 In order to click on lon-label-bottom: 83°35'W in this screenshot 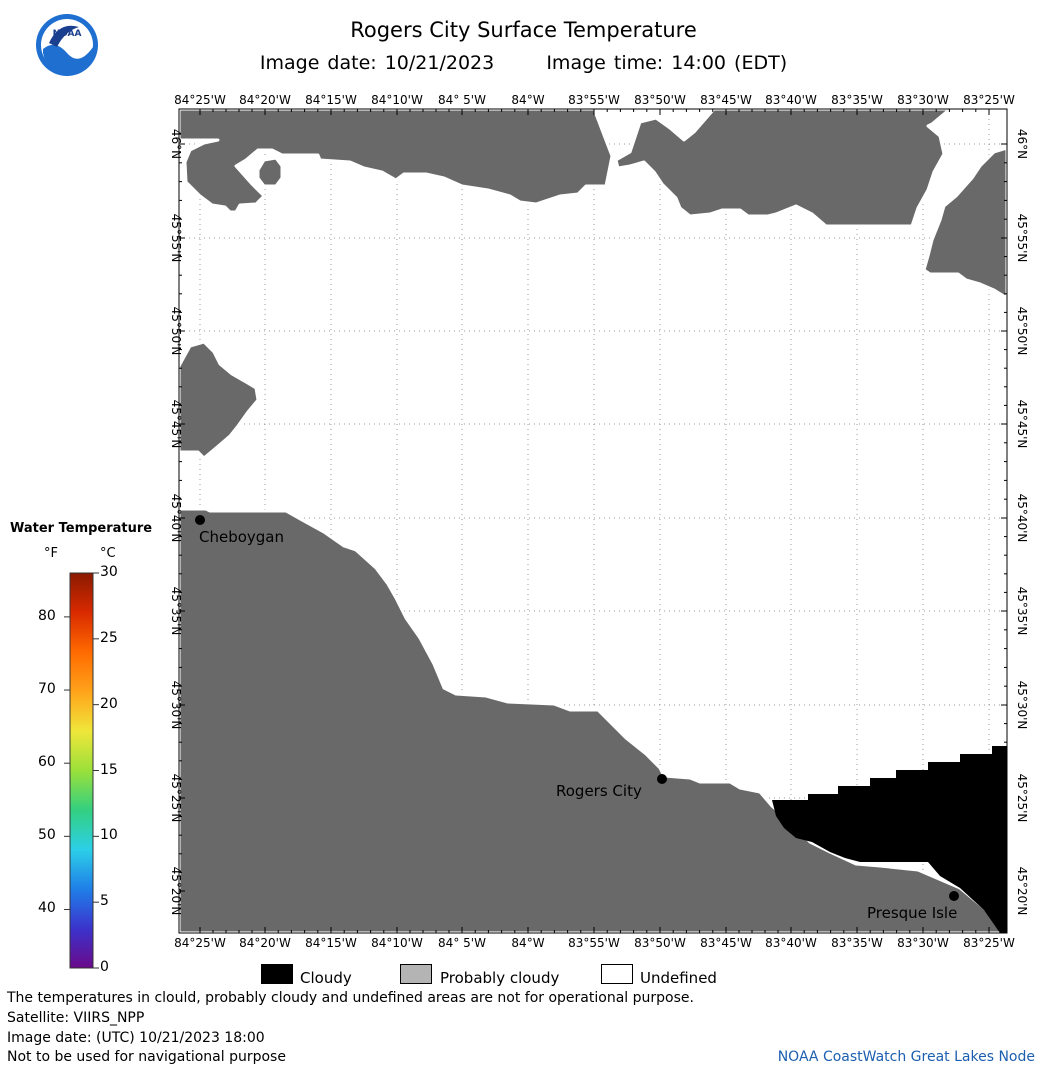, I will do `click(857, 943)`.